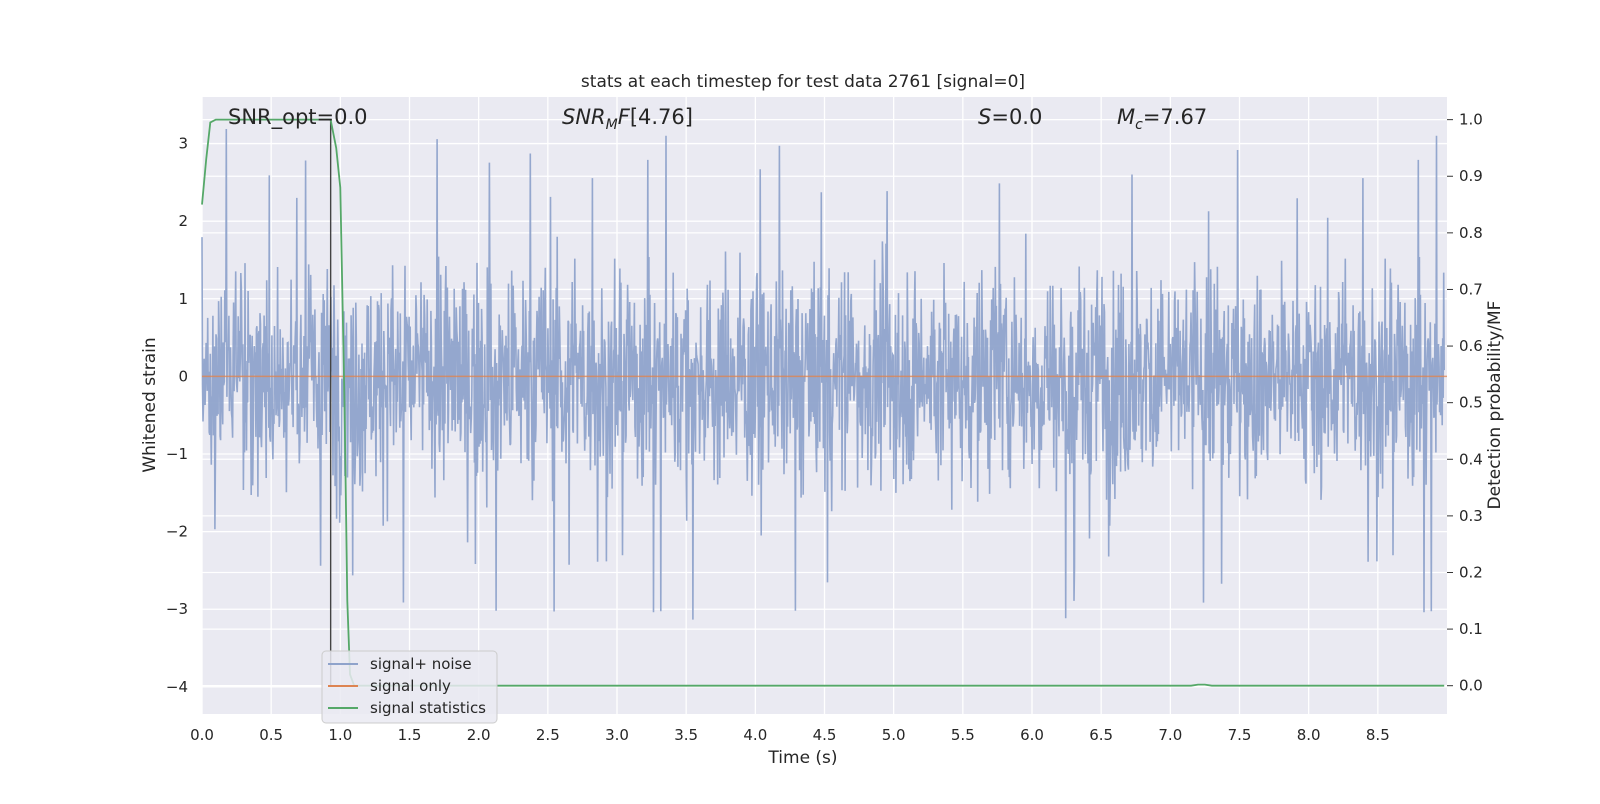 This screenshot has width=1600, height=804. What do you see at coordinates (1032, 735) in the screenshot?
I see `x-tick-label: 6.0` at bounding box center [1032, 735].